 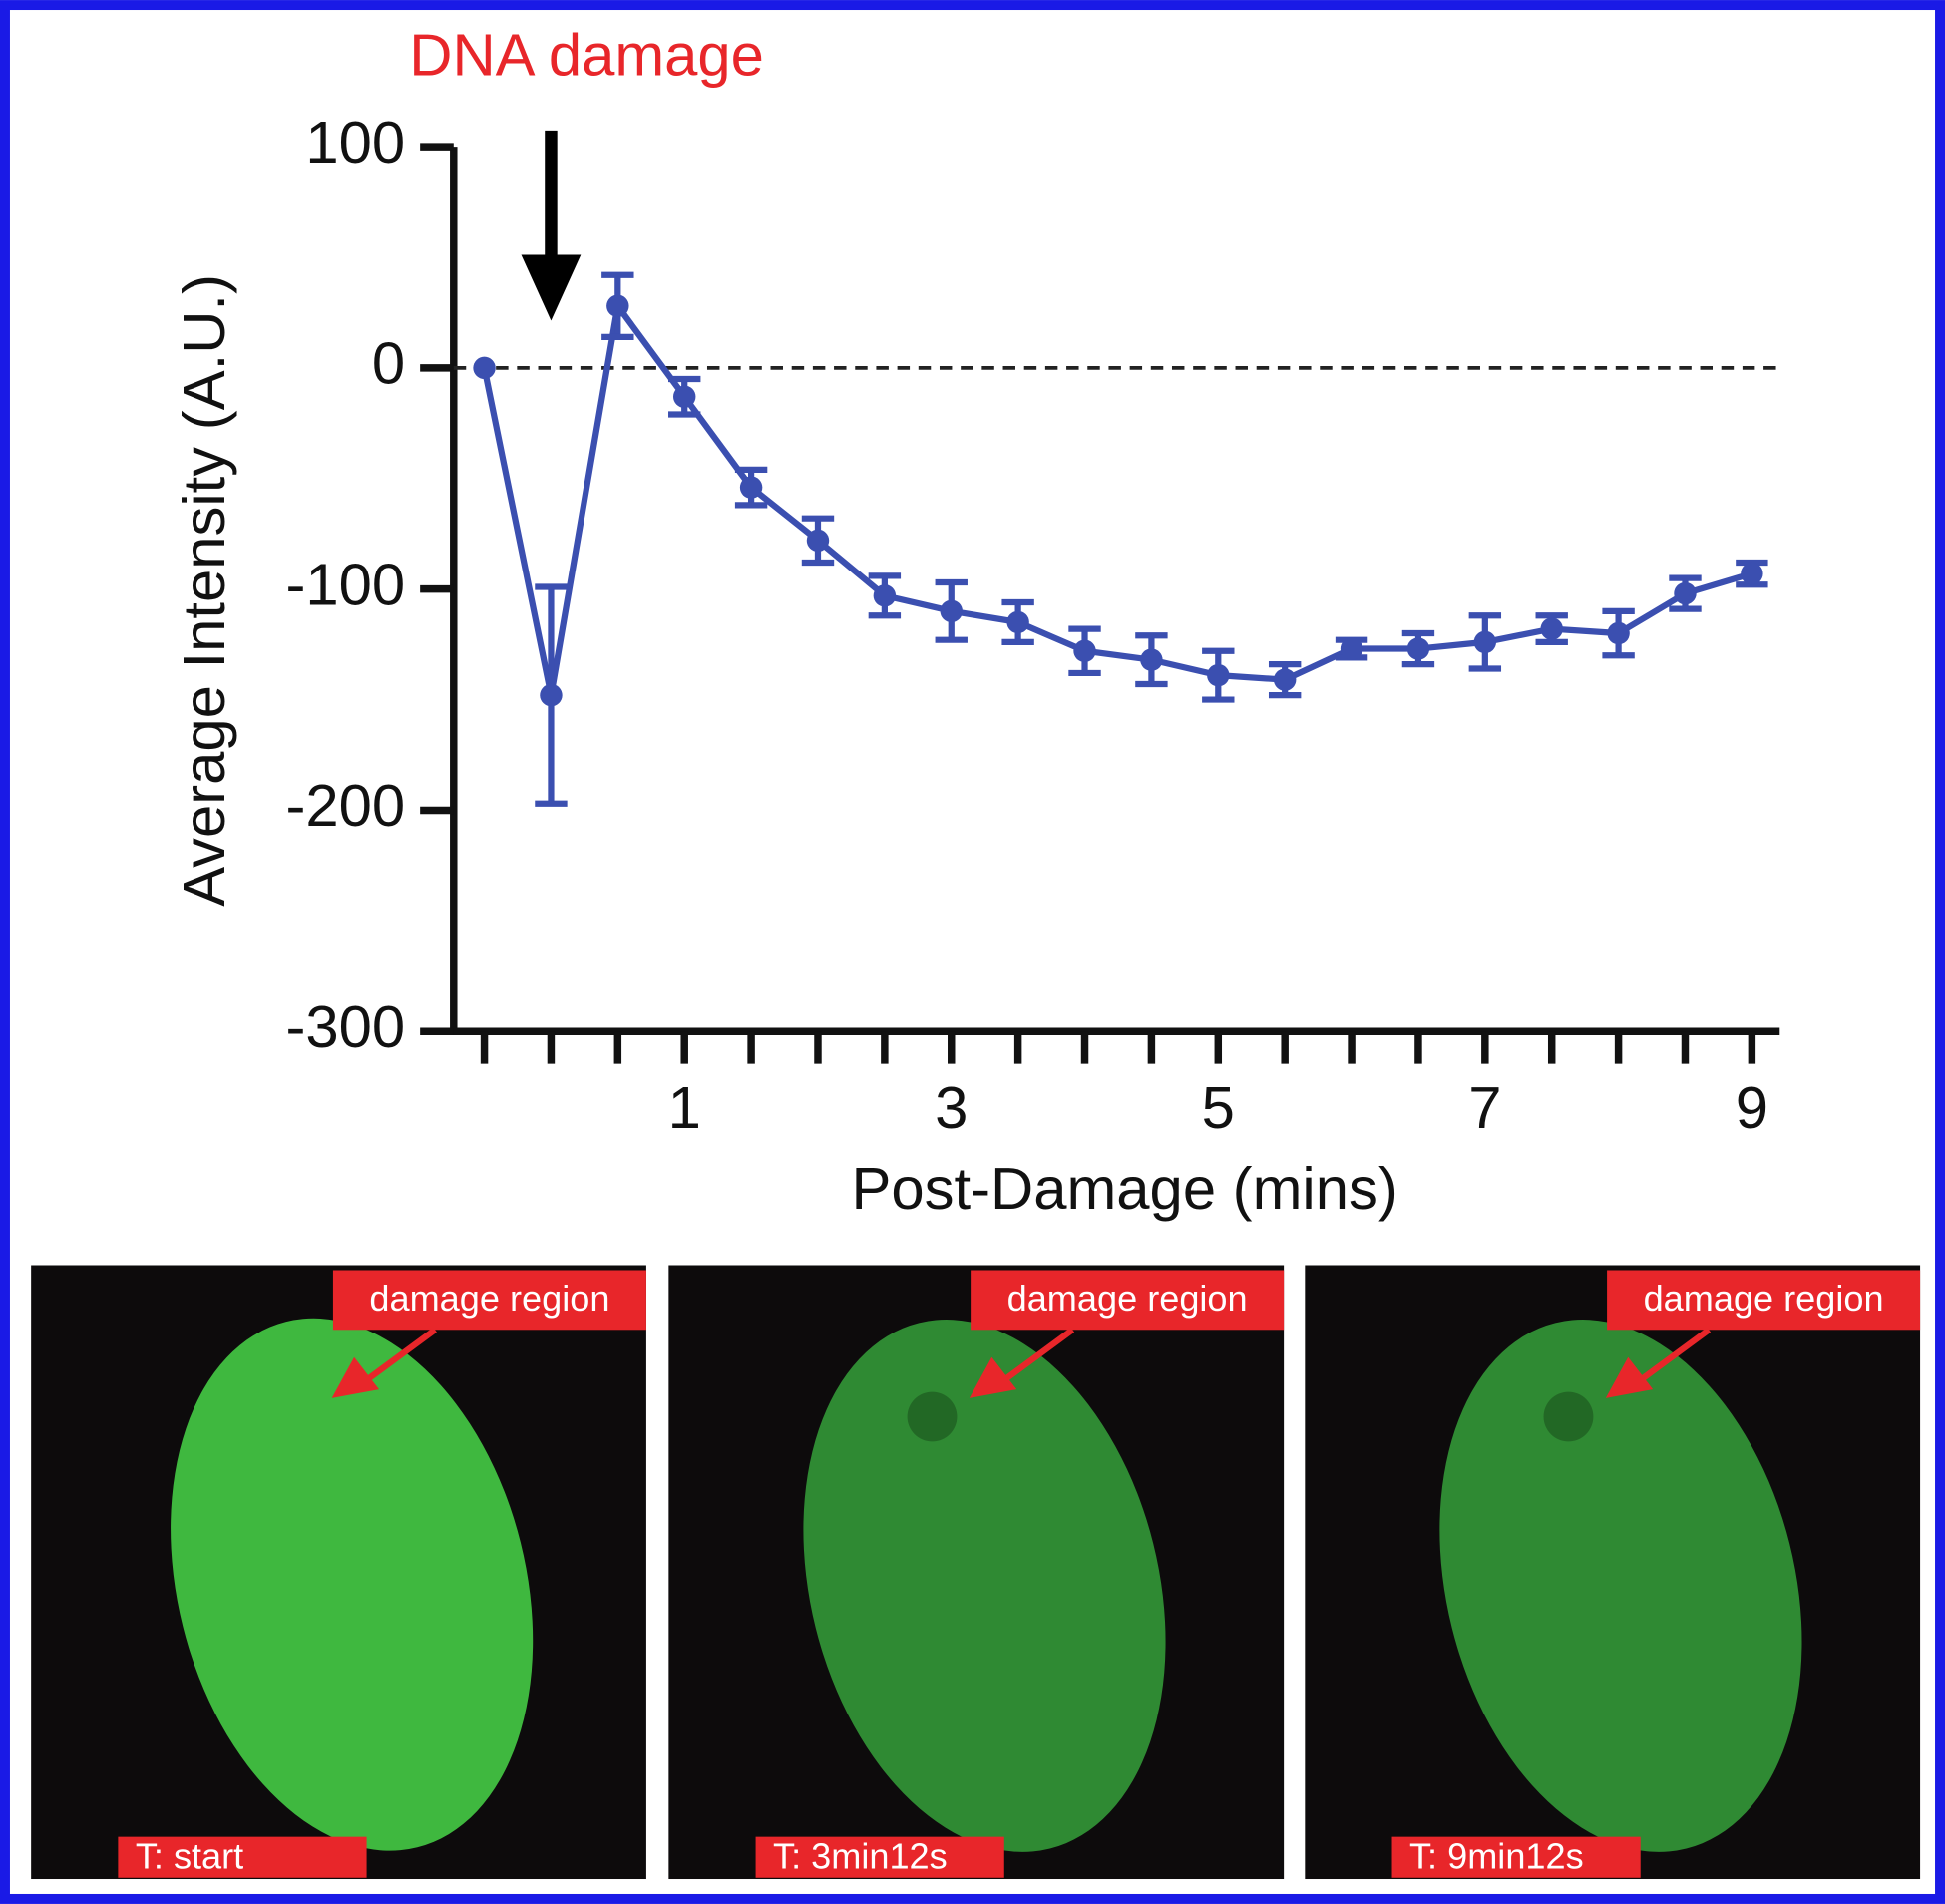 What do you see at coordinates (551, 287) in the screenshot?
I see `annotation-arrowhead` at bounding box center [551, 287].